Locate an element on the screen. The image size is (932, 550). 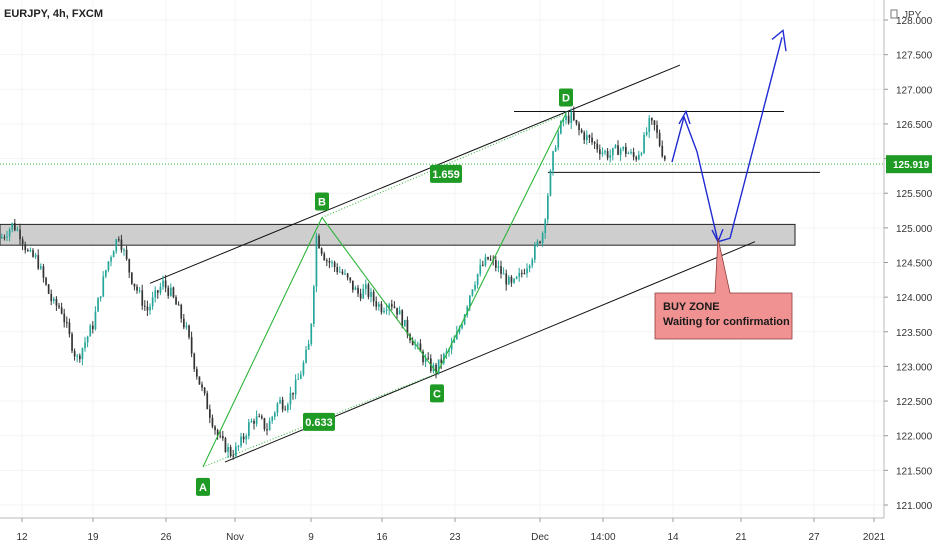
last-price-tag: 125.919 is located at coordinates (909, 164).